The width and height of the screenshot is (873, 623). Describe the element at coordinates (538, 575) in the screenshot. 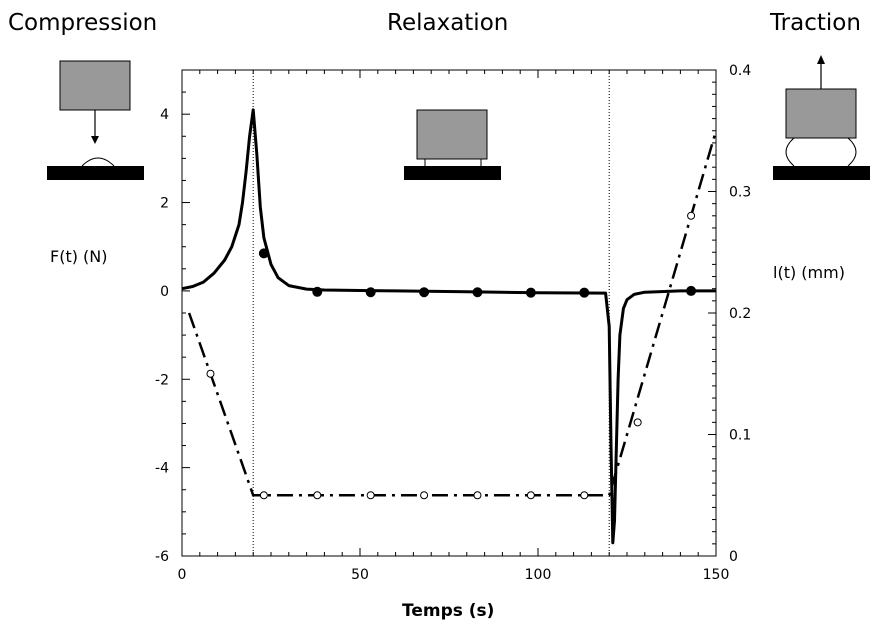

I see `x-tick-label: 100` at that location.